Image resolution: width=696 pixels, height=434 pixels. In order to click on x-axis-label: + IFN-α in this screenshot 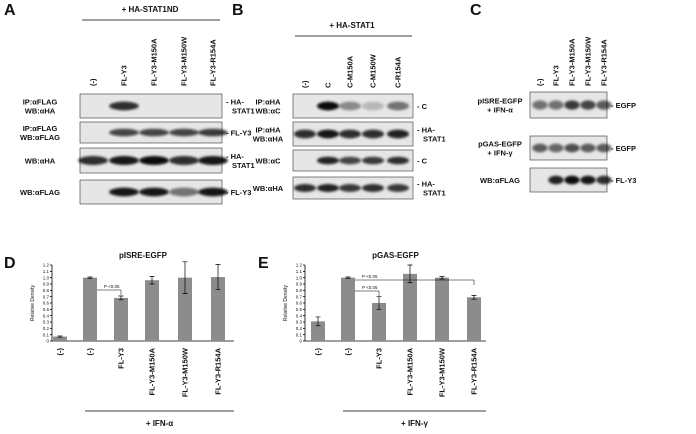, I will do `click(159, 423)`.